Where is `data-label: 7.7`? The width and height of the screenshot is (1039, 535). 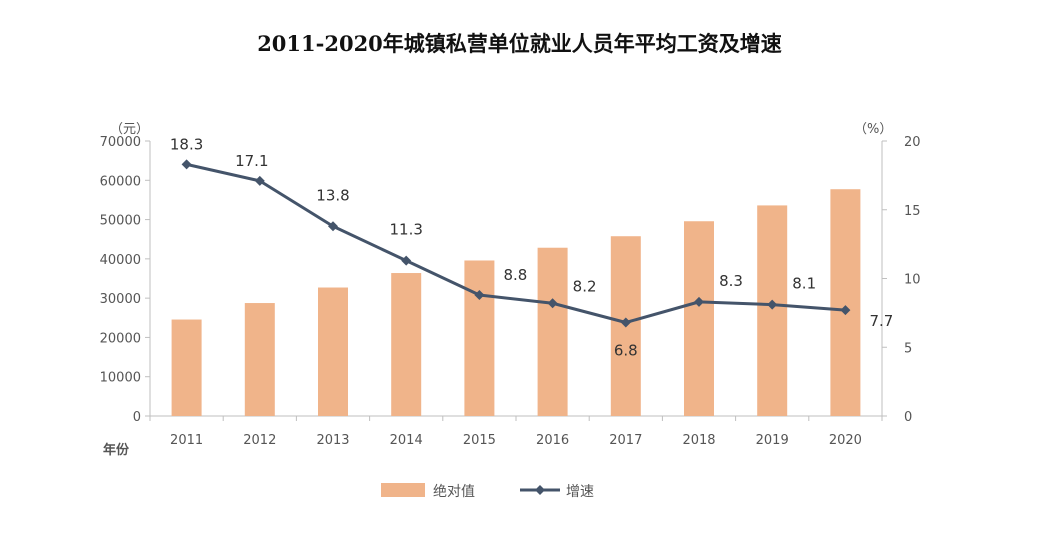
data-label: 7.7 is located at coordinates (881, 321).